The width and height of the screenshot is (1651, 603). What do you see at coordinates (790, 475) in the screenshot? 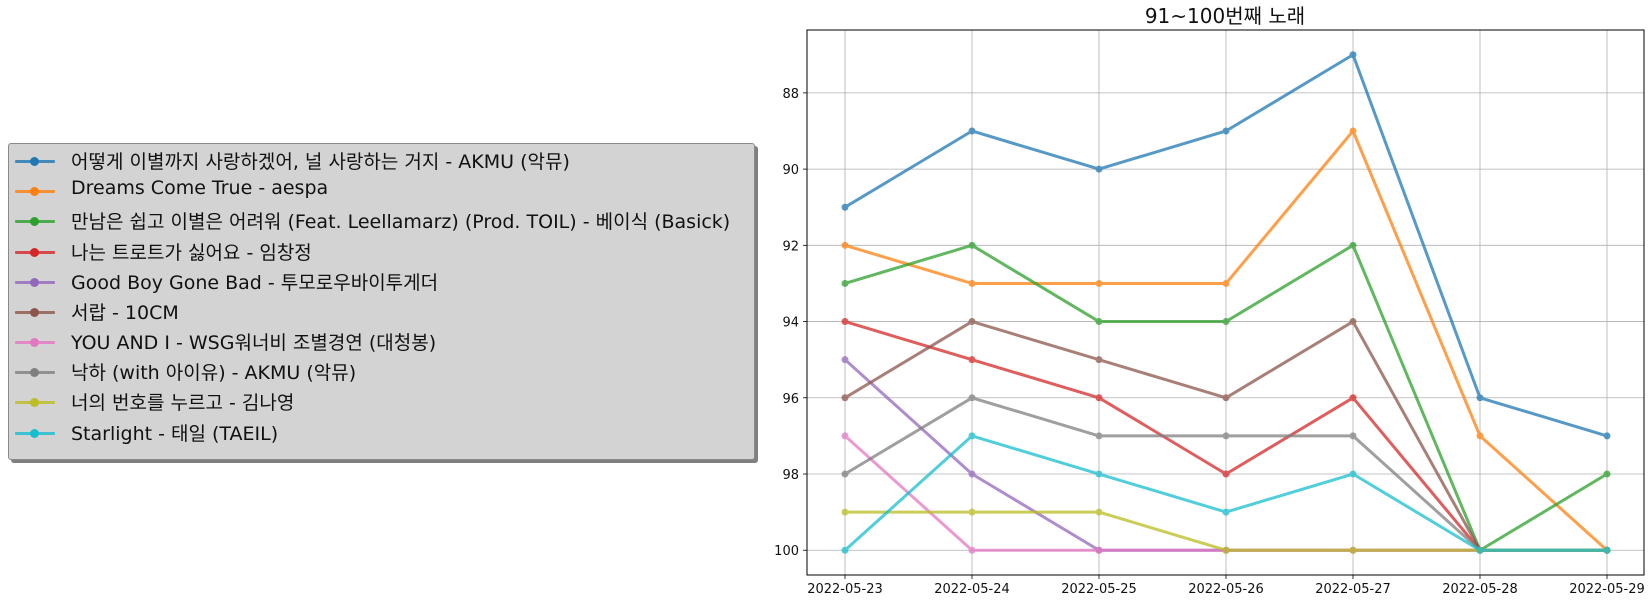
I see `y-tick-label: 98` at bounding box center [790, 475].